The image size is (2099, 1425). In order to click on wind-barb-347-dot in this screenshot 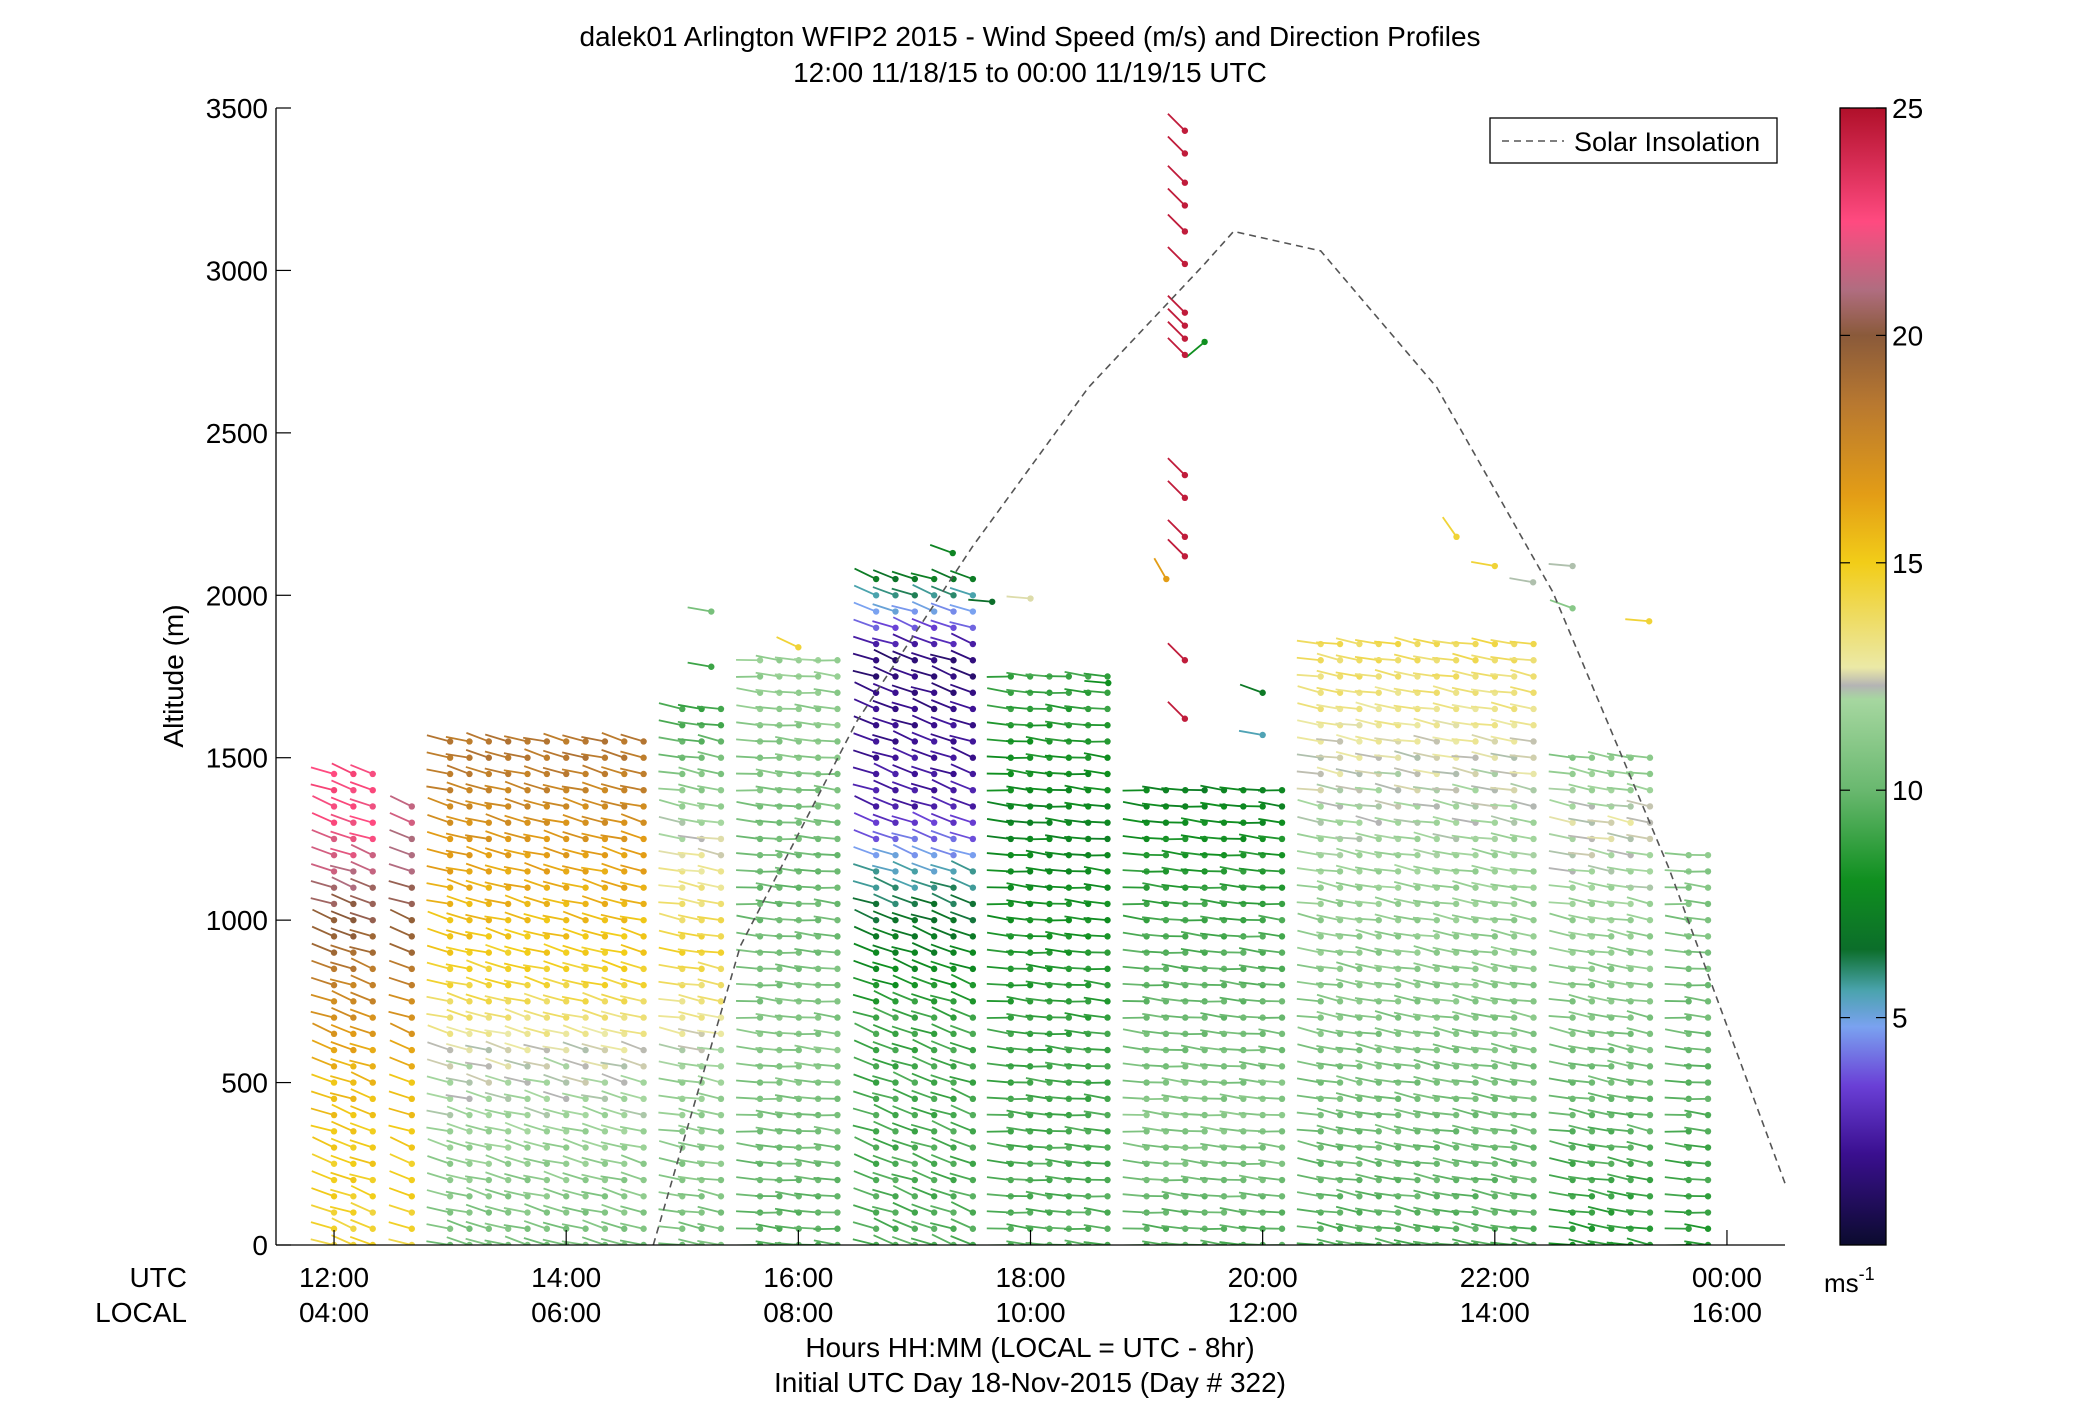, I will do `click(585, 1163)`.